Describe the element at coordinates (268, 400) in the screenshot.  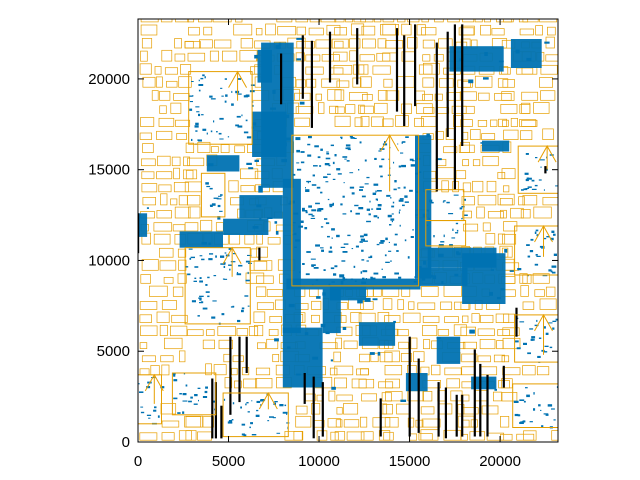
I see `macro-bottom-mid-arrowhead` at that location.